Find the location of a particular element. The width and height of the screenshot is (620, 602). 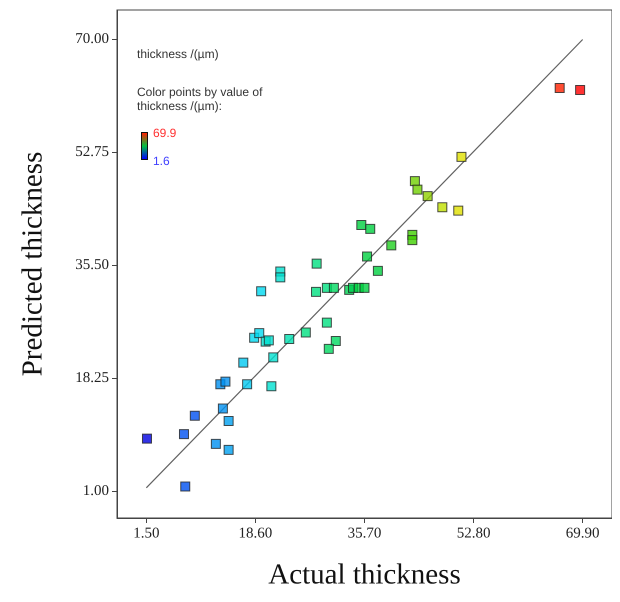

y-tick-label: 1.00 is located at coordinates (95, 491).